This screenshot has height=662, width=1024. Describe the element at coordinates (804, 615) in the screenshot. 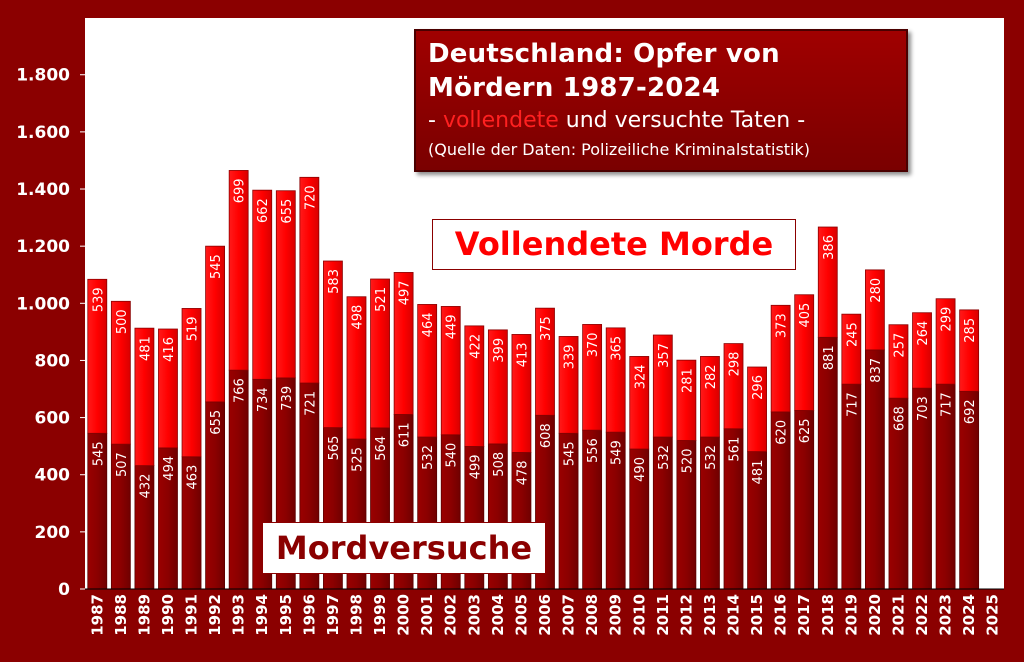

I see `x-tick-label: 2017` at that location.